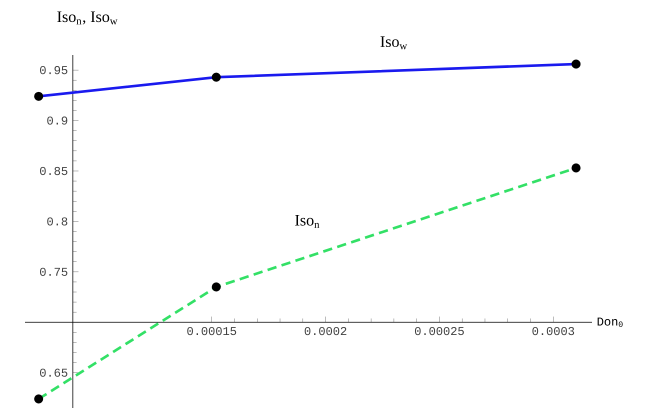 Image resolution: width=662 pixels, height=408 pixels. I want to click on y-tick-label: 0.65, so click(54, 372).